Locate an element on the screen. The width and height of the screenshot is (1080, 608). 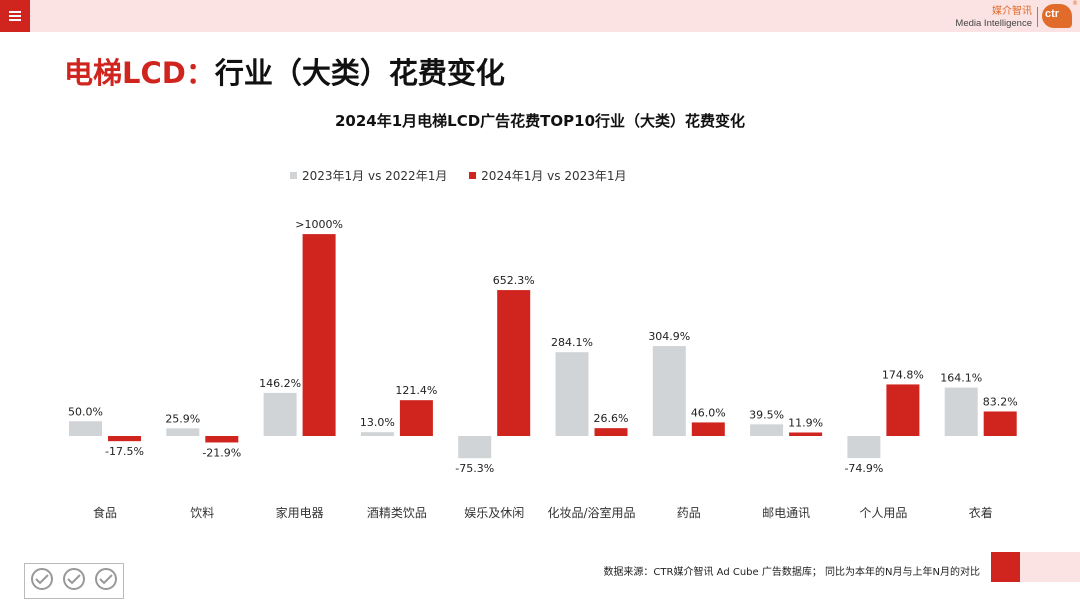
data-label-1-7: 39.5% is located at coordinates (766, 414).